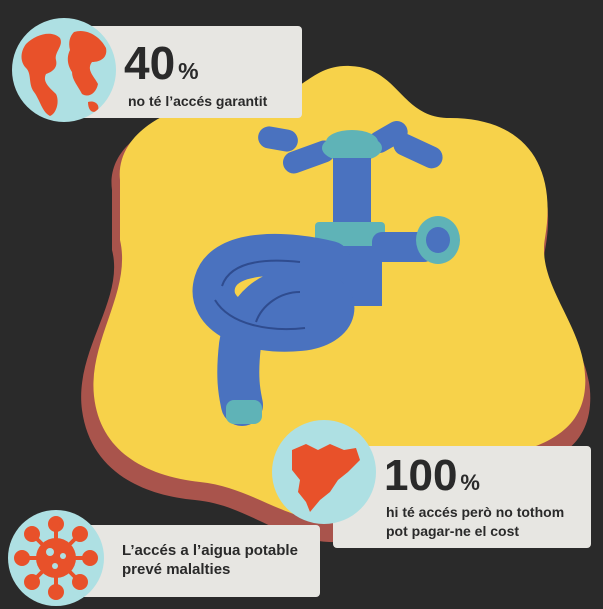  What do you see at coordinates (176, 569) in the screenshot?
I see `note-caption-line2: prevé malalties` at bounding box center [176, 569].